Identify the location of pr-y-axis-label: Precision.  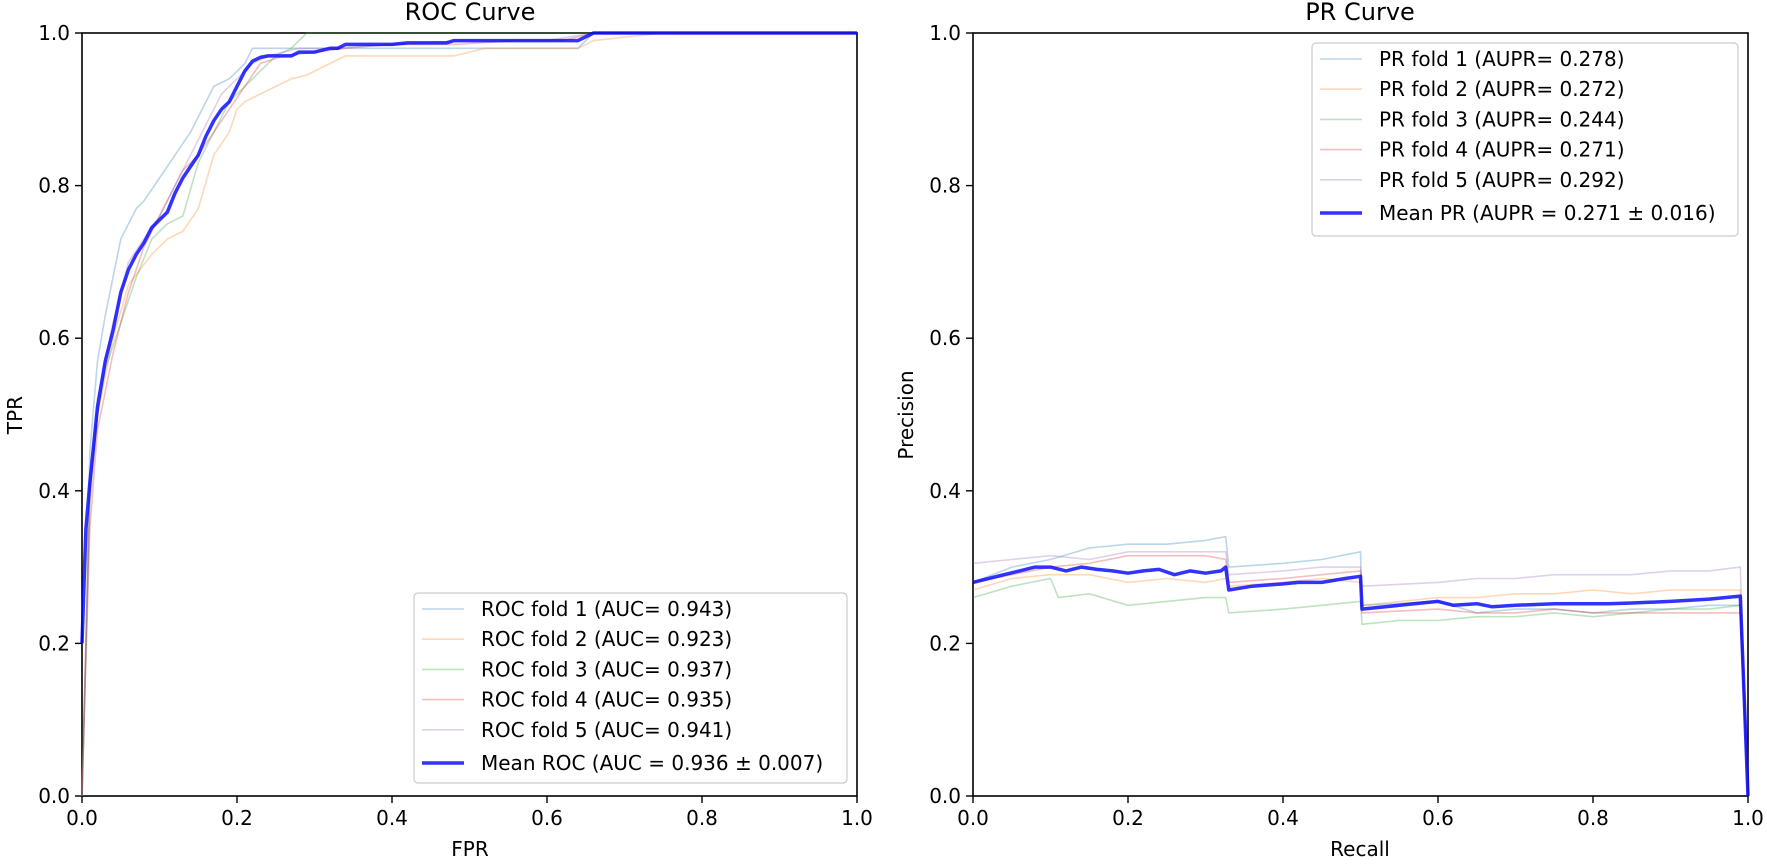
(906, 414).